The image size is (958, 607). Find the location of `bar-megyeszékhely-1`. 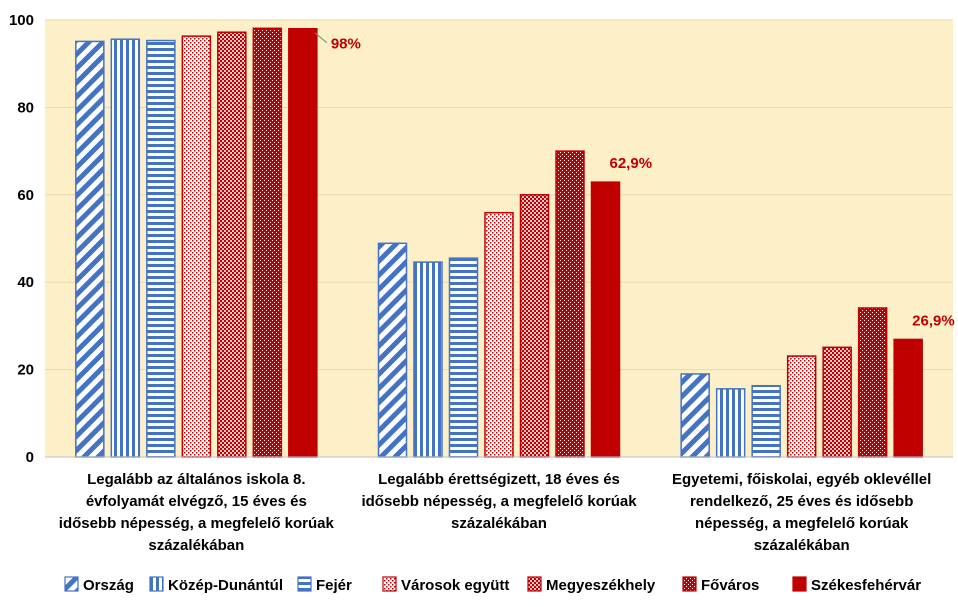

bar-megyeszékhely-1 is located at coordinates (534, 326).